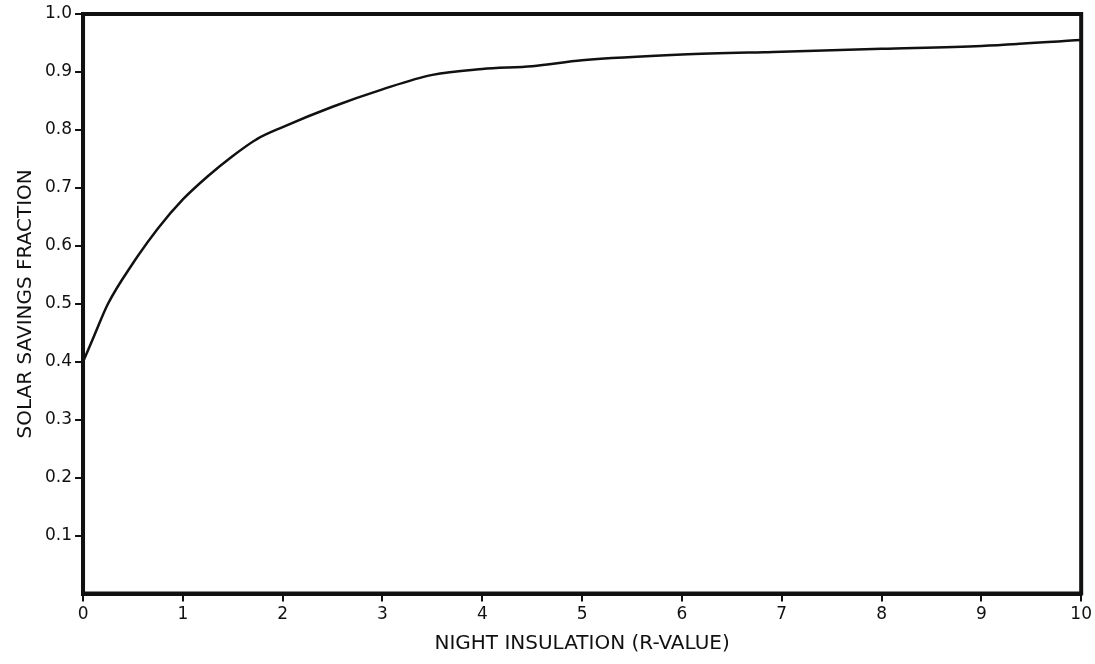 The width and height of the screenshot is (1095, 664). I want to click on y-tick-label: 0.3, so click(58, 418).